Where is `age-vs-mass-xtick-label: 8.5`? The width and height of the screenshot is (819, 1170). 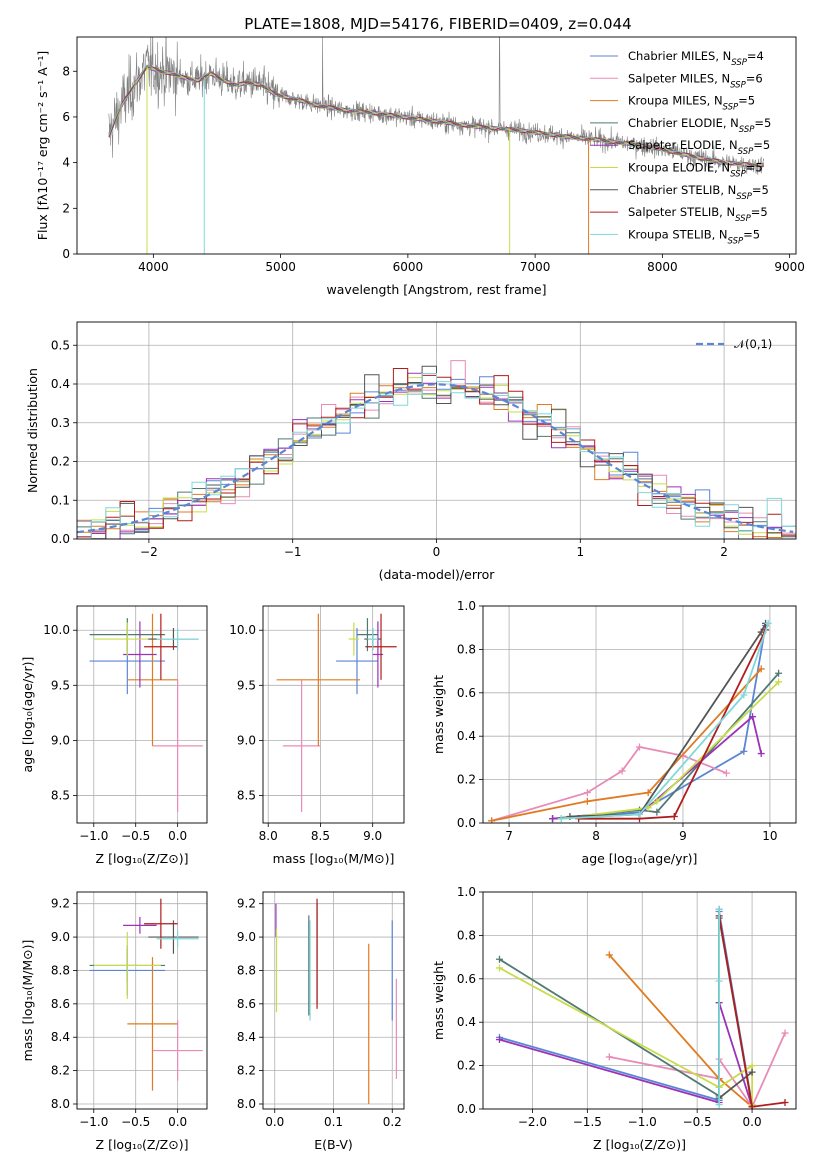
age-vs-mass-xtick-label: 8.5 is located at coordinates (320, 836).